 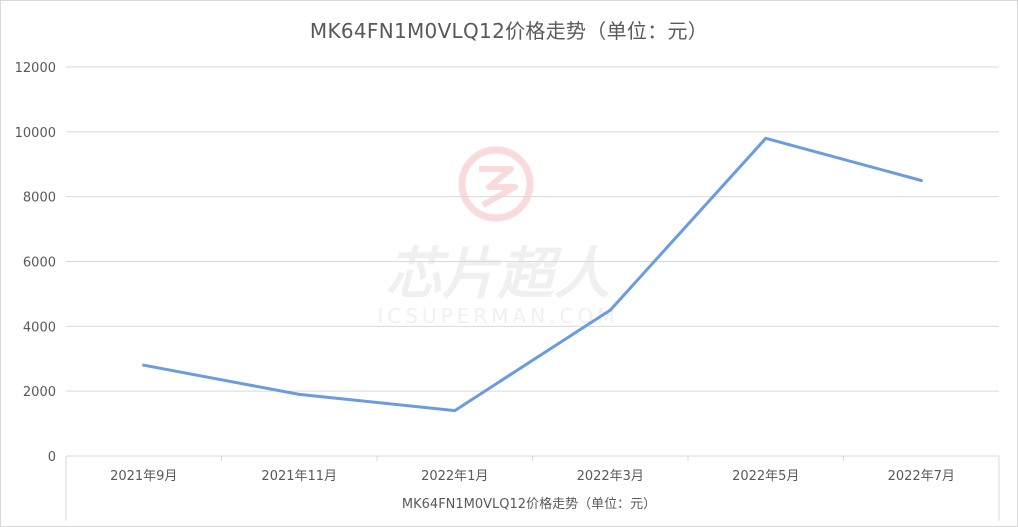 What do you see at coordinates (143, 476) in the screenshot?
I see `x-tick-label: 2021年9月` at bounding box center [143, 476].